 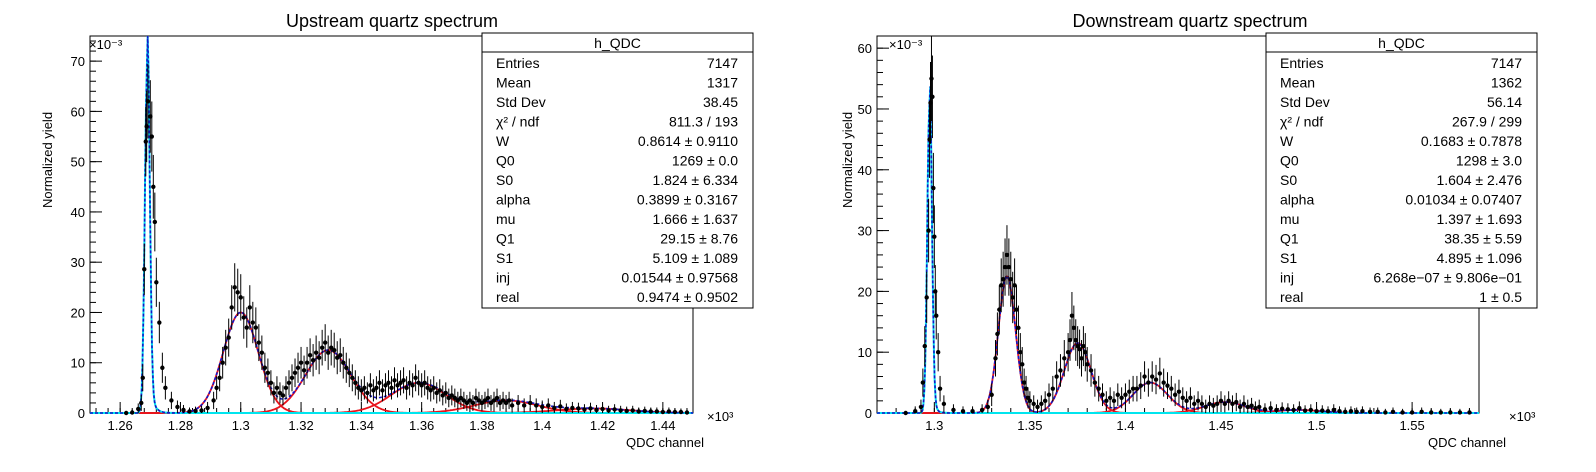 I want to click on stats-row-label: Entries, so click(x=518, y=63).